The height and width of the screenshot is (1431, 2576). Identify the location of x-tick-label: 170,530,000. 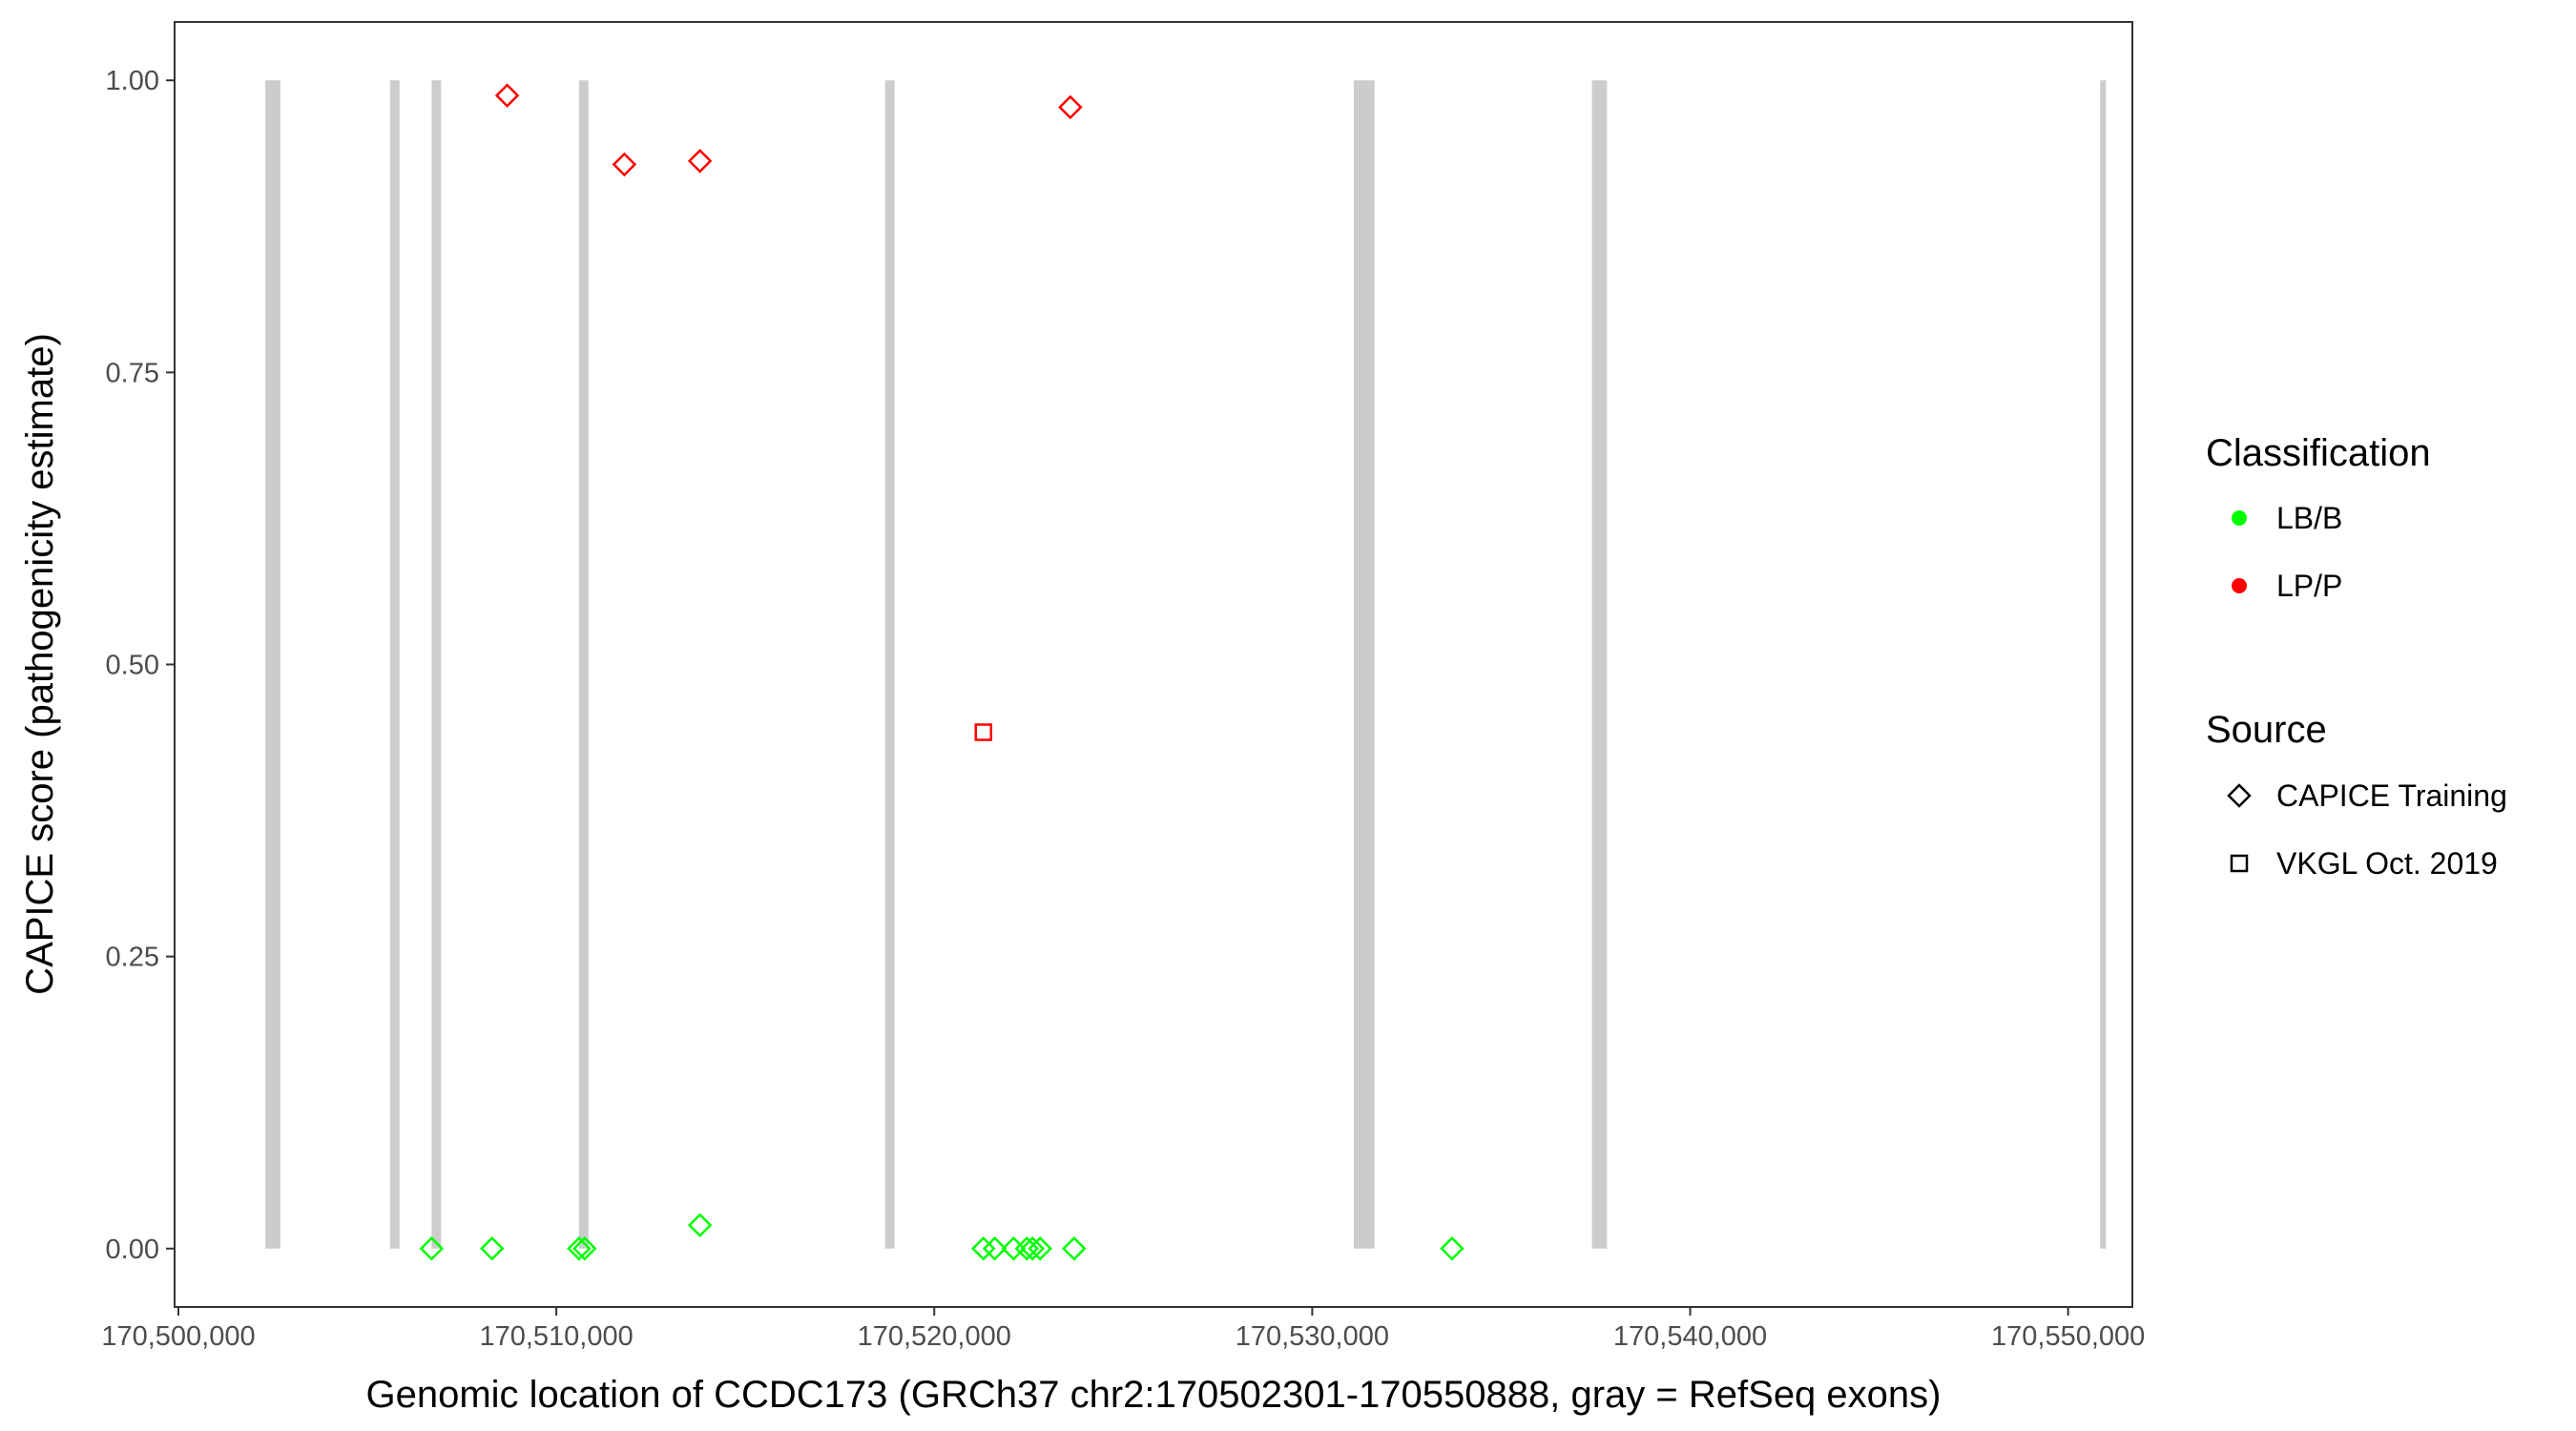
(1312, 1336).